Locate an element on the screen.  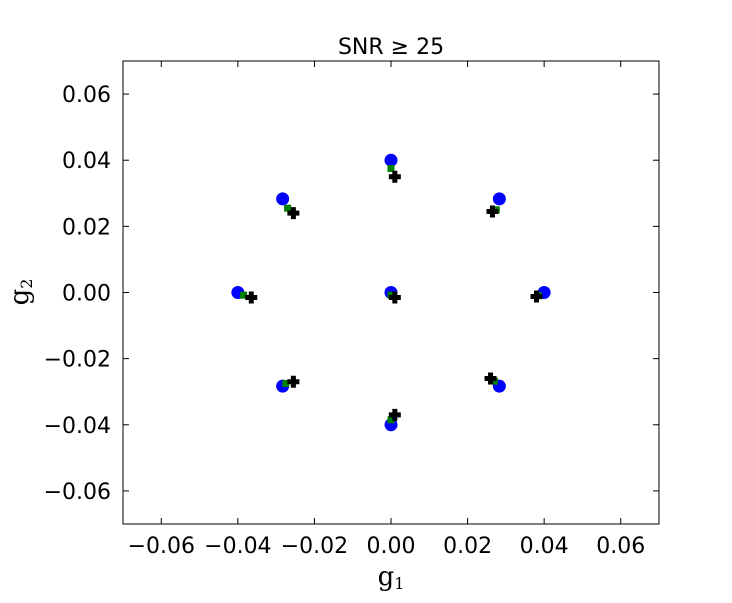
x-tick-label: 0.02 is located at coordinates (467, 546).